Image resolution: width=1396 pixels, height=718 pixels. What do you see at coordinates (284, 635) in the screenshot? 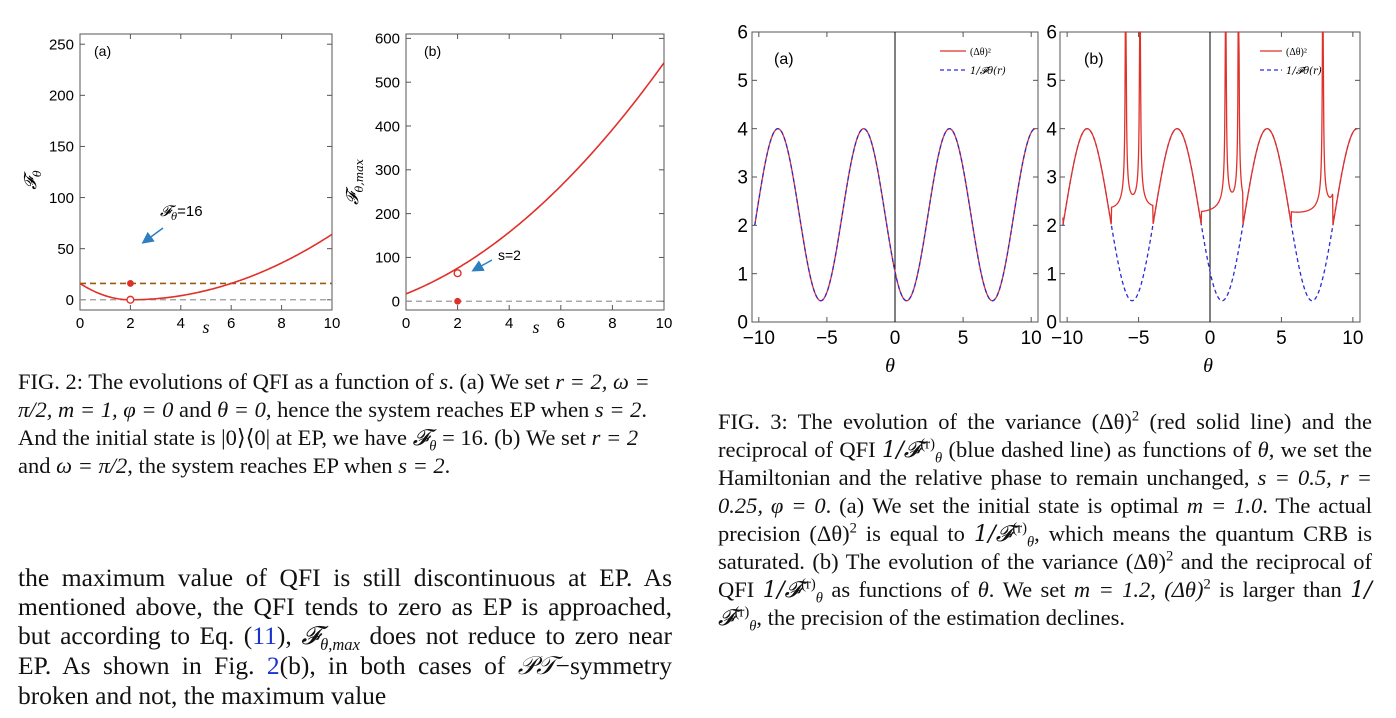
I see `body-text: ),` at bounding box center [284, 635].